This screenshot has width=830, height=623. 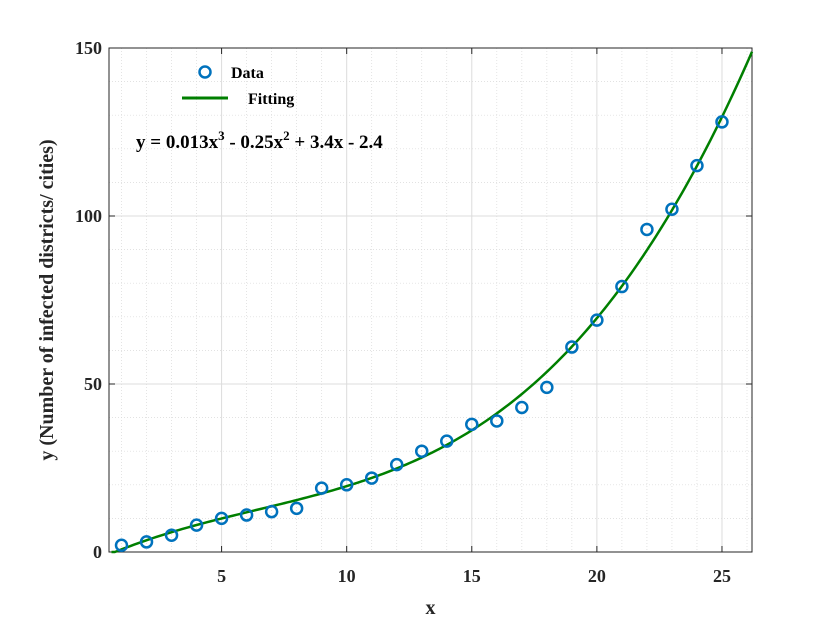 What do you see at coordinates (221, 576) in the screenshot?
I see `x-tick-label: 5` at bounding box center [221, 576].